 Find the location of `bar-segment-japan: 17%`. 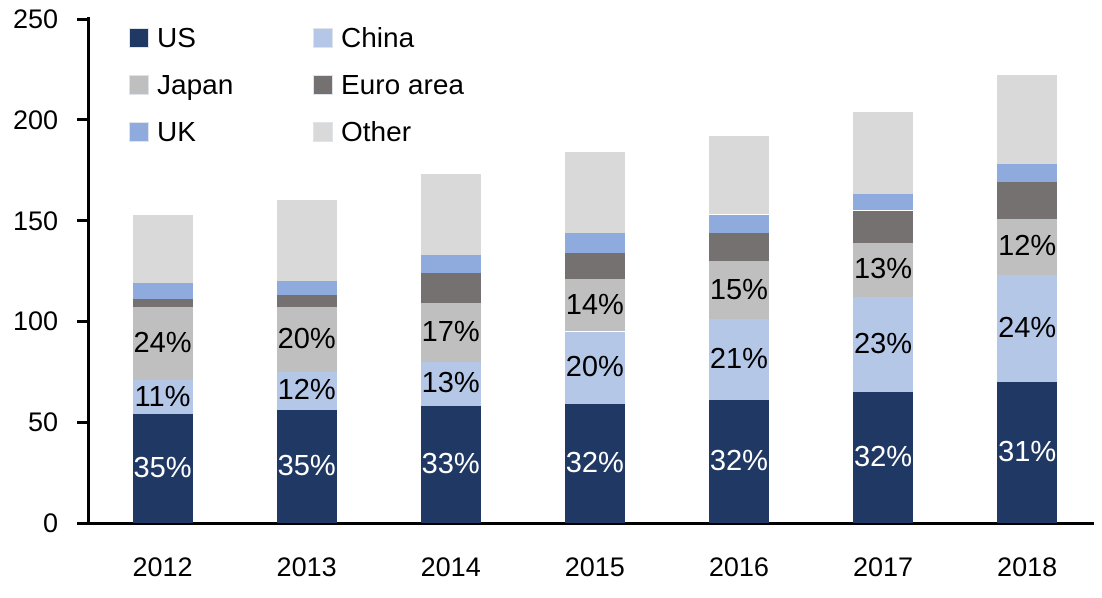

bar-segment-japan: 17% is located at coordinates (450, 332).